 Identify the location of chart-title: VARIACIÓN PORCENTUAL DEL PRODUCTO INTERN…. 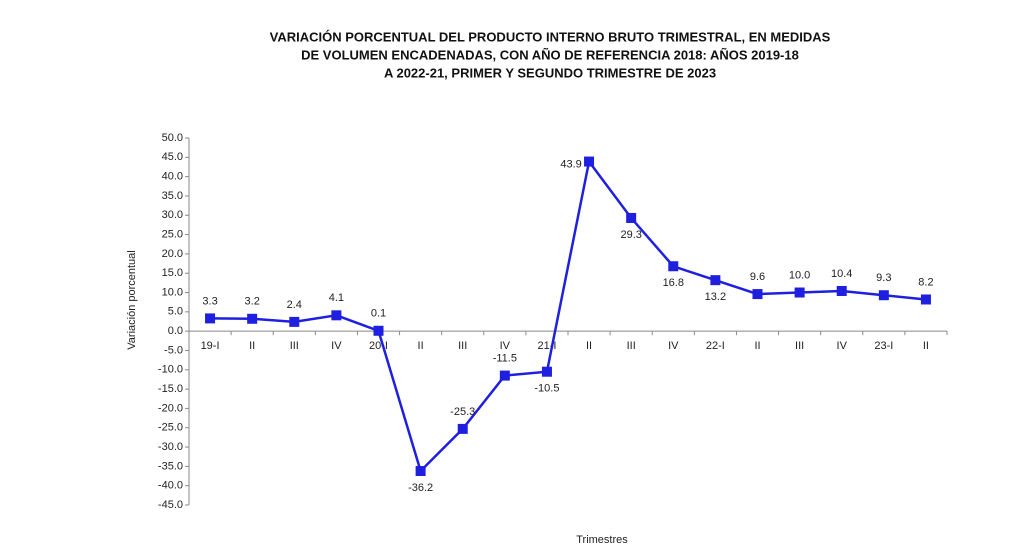
(550, 36).